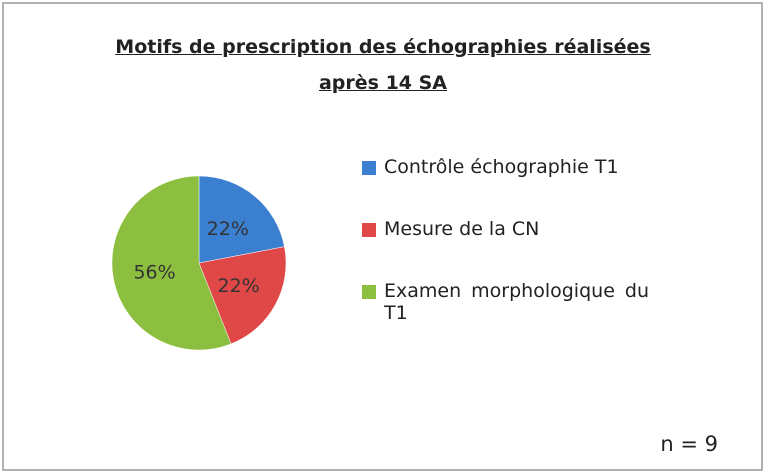 Image resolution: width=766 pixels, height=474 pixels. What do you see at coordinates (689, 444) in the screenshot?
I see `annotation: n = 9` at bounding box center [689, 444].